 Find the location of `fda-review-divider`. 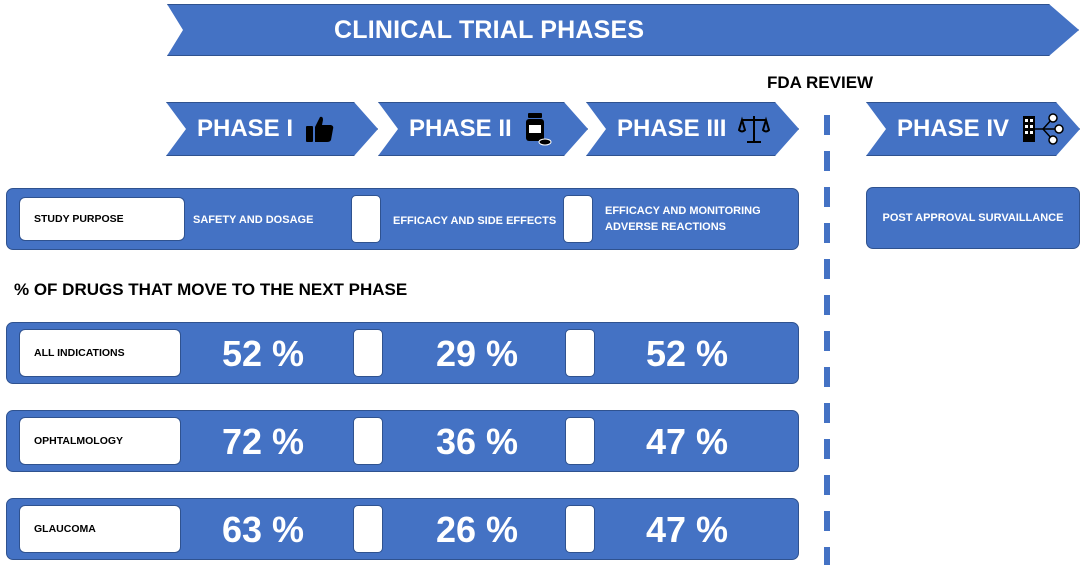

fda-review-divider is located at coordinates (827, 340).